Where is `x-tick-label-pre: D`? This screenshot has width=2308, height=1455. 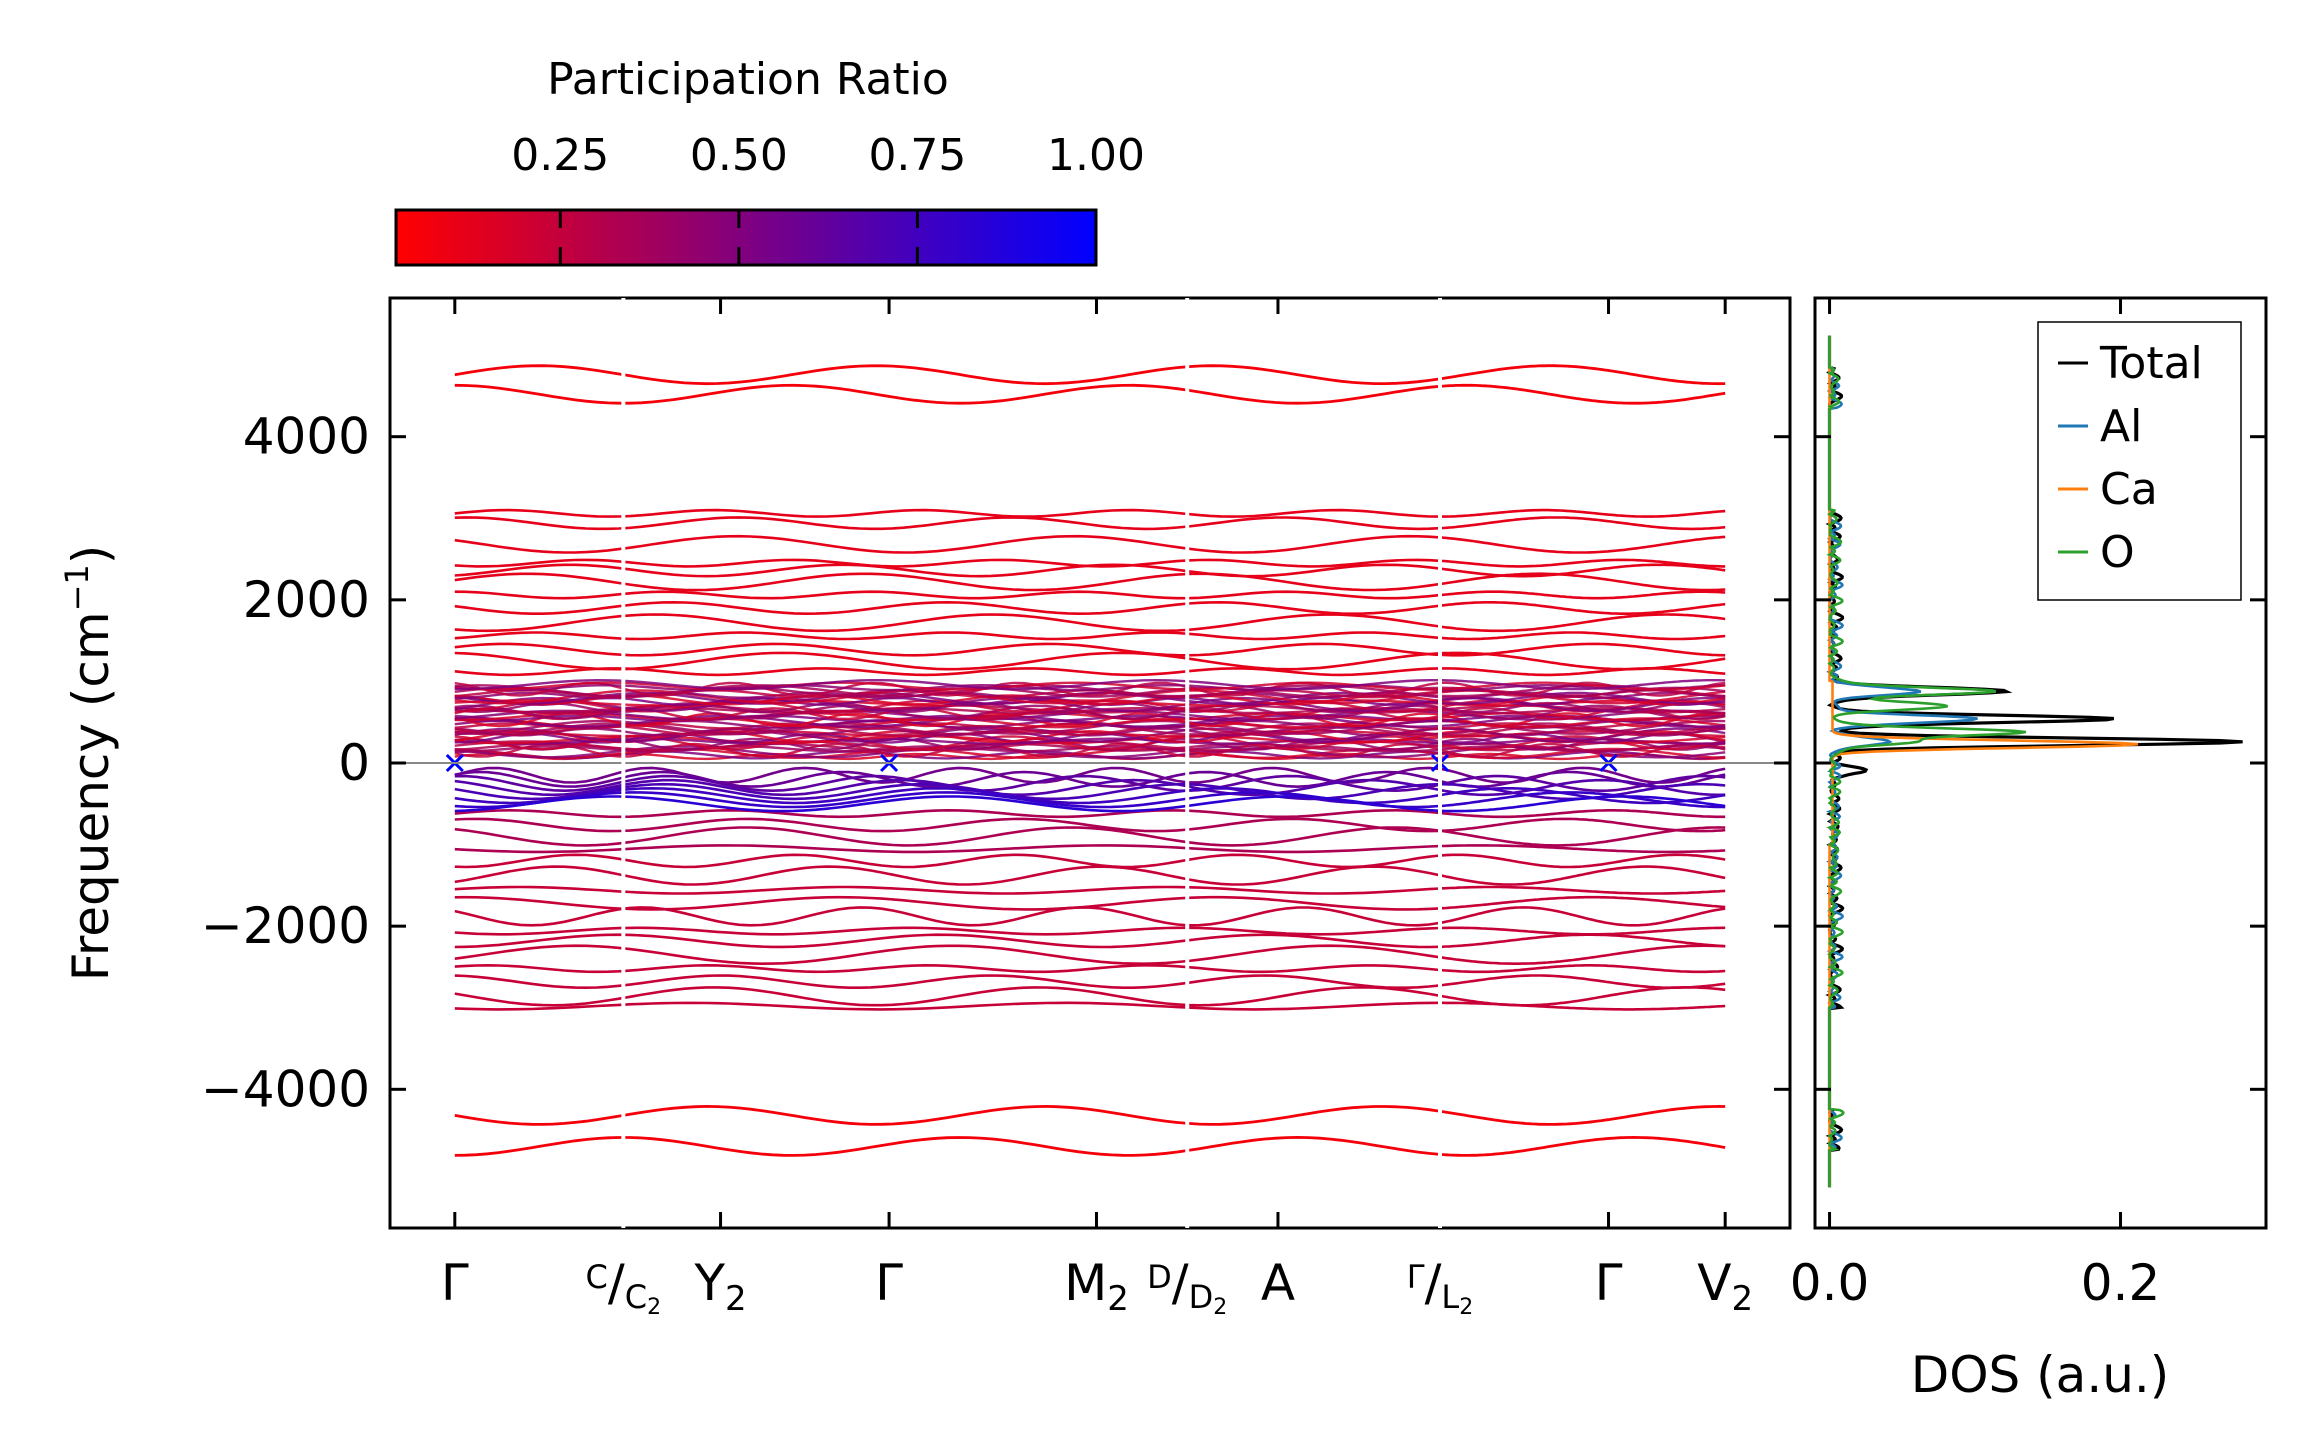
x-tick-label-pre: D is located at coordinates (1159, 1277).